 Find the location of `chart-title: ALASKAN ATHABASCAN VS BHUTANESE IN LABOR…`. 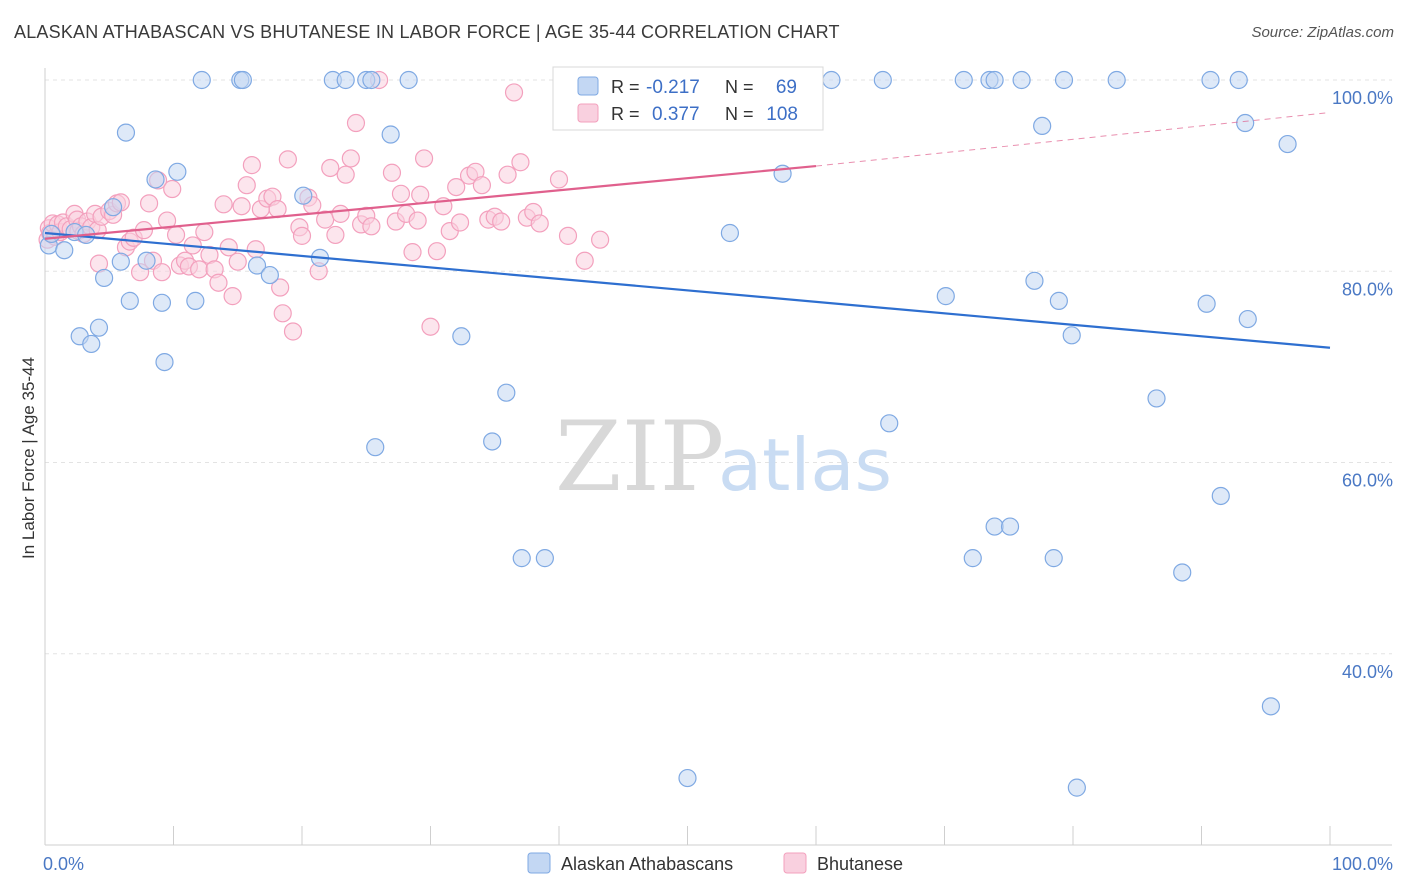

chart-title: ALASKAN ATHABASCAN VS BHUTANESE IN LABOR… is located at coordinates (427, 32).